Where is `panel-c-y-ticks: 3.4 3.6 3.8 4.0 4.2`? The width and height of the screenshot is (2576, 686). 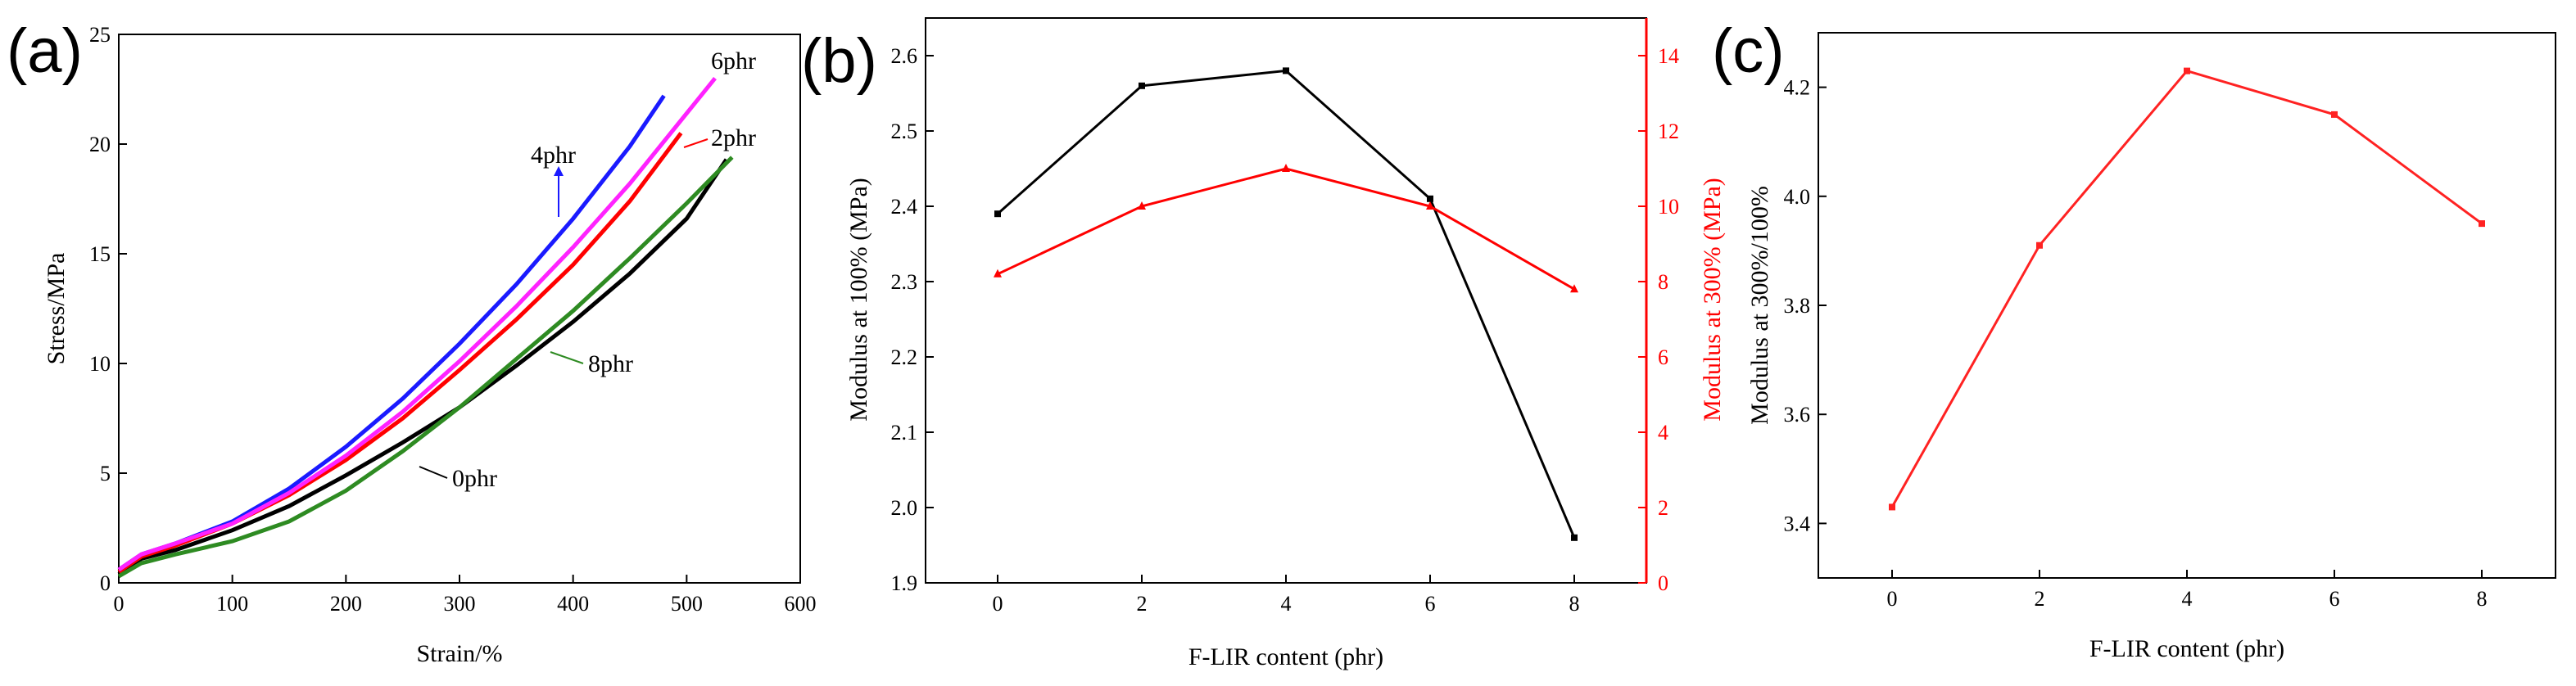
panel-c-y-ticks: 3.4 3.6 3.8 4.0 4.2 is located at coordinates (1805, 305).